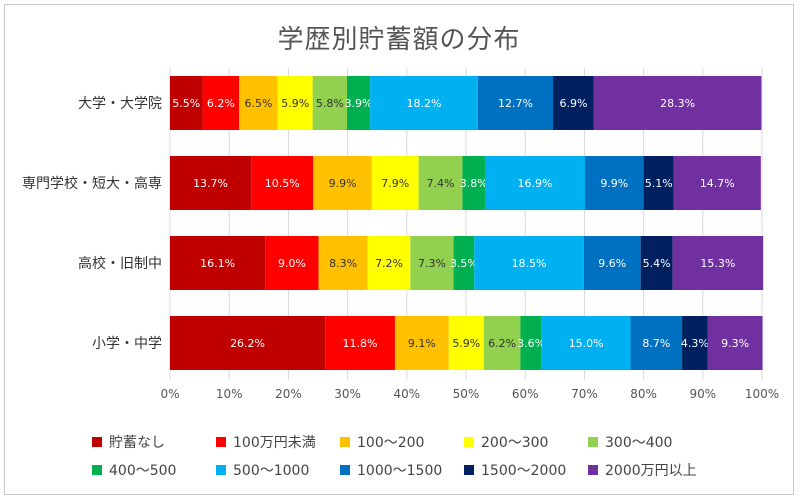 Image resolution: width=800 pixels, height=501 pixels. Describe the element at coordinates (292, 263) in the screenshot. I see `data-label: 9.0%` at that location.